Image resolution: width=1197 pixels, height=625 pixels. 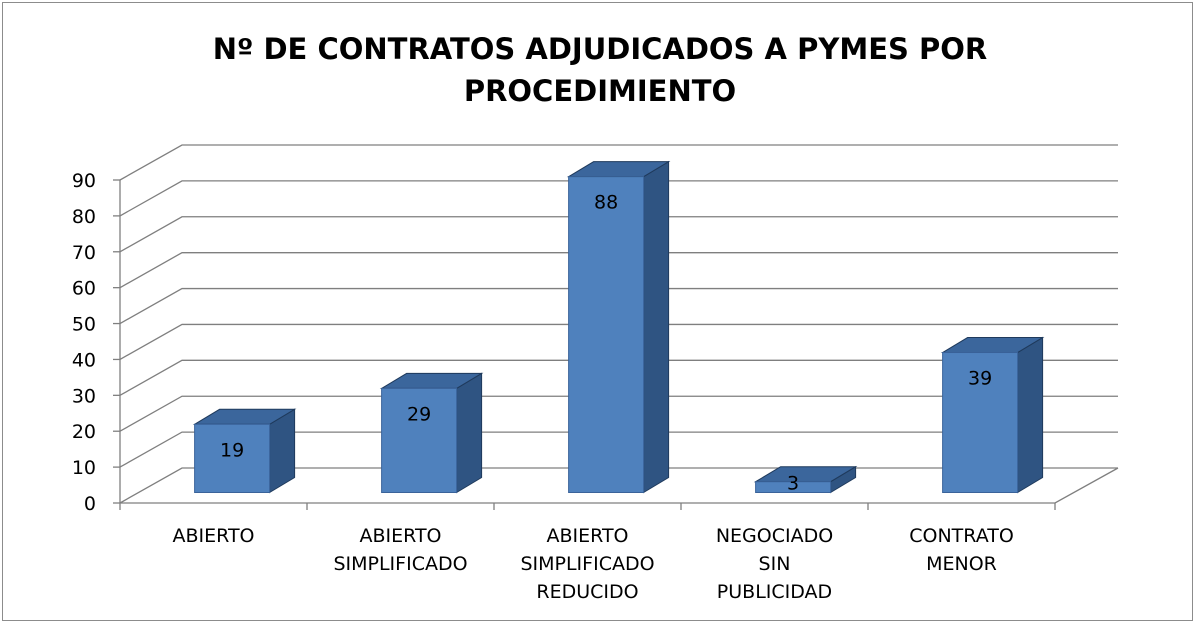 I want to click on x-tick-label-line: SIN, so click(x=775, y=564).